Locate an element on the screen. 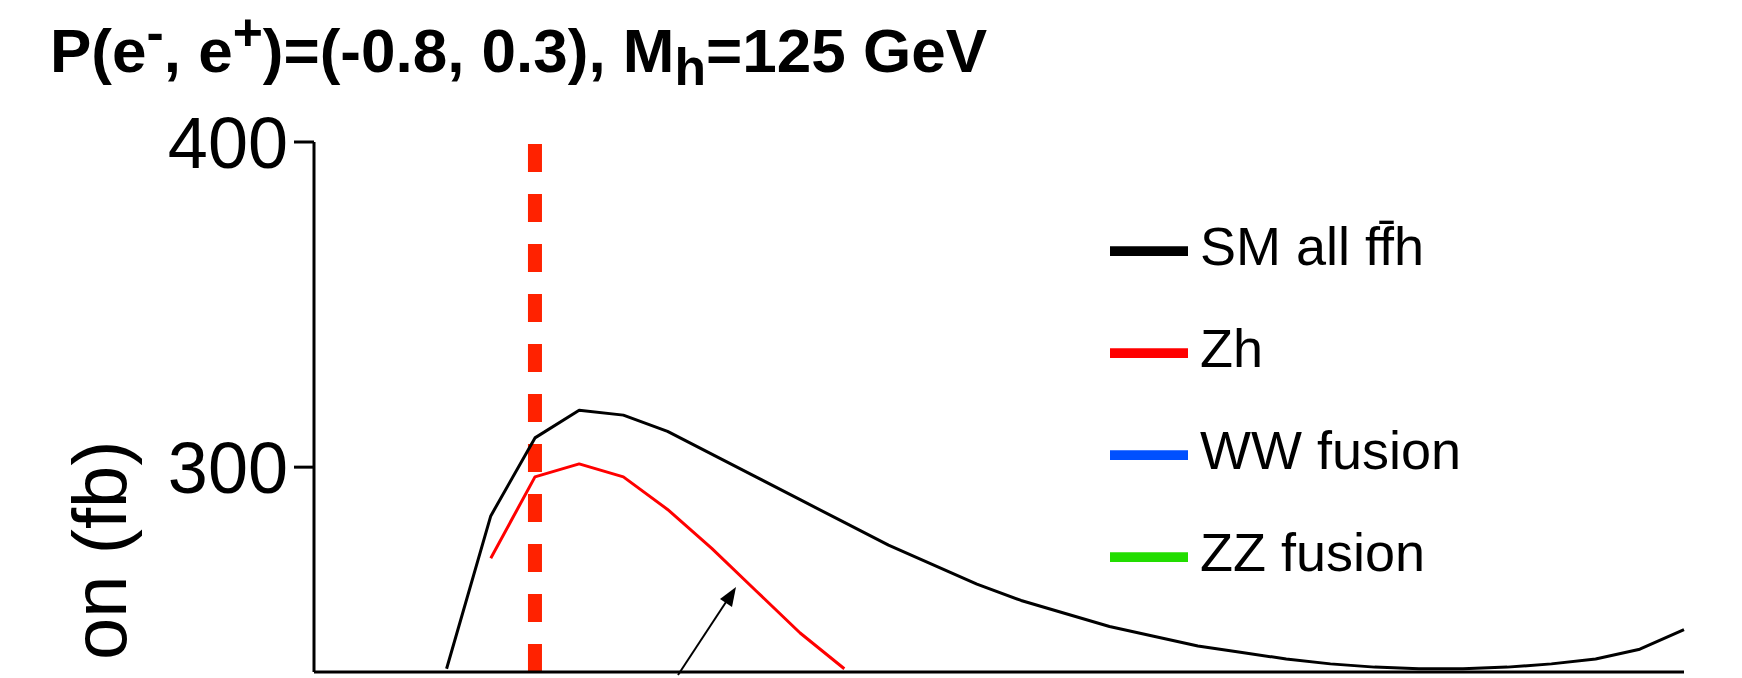 The height and width of the screenshot is (678, 1742). y-tick-label: 400 is located at coordinates (227, 142).